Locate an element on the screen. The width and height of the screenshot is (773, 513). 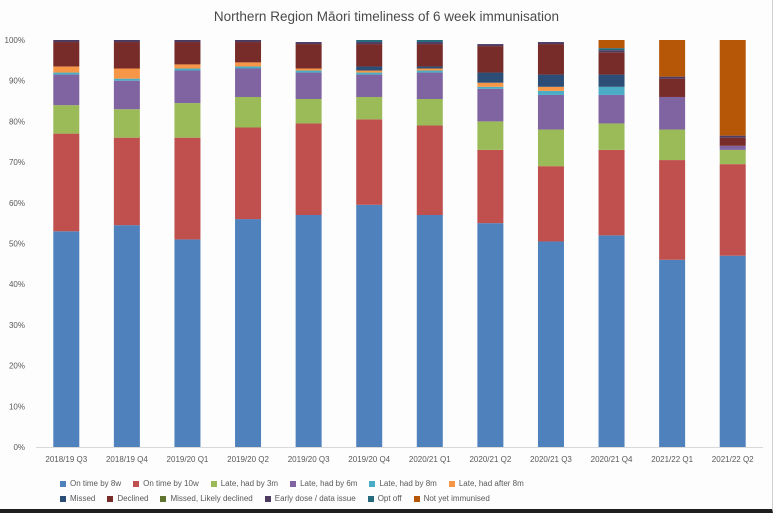
legend-item: Late, had by 3m is located at coordinates (244, 483).